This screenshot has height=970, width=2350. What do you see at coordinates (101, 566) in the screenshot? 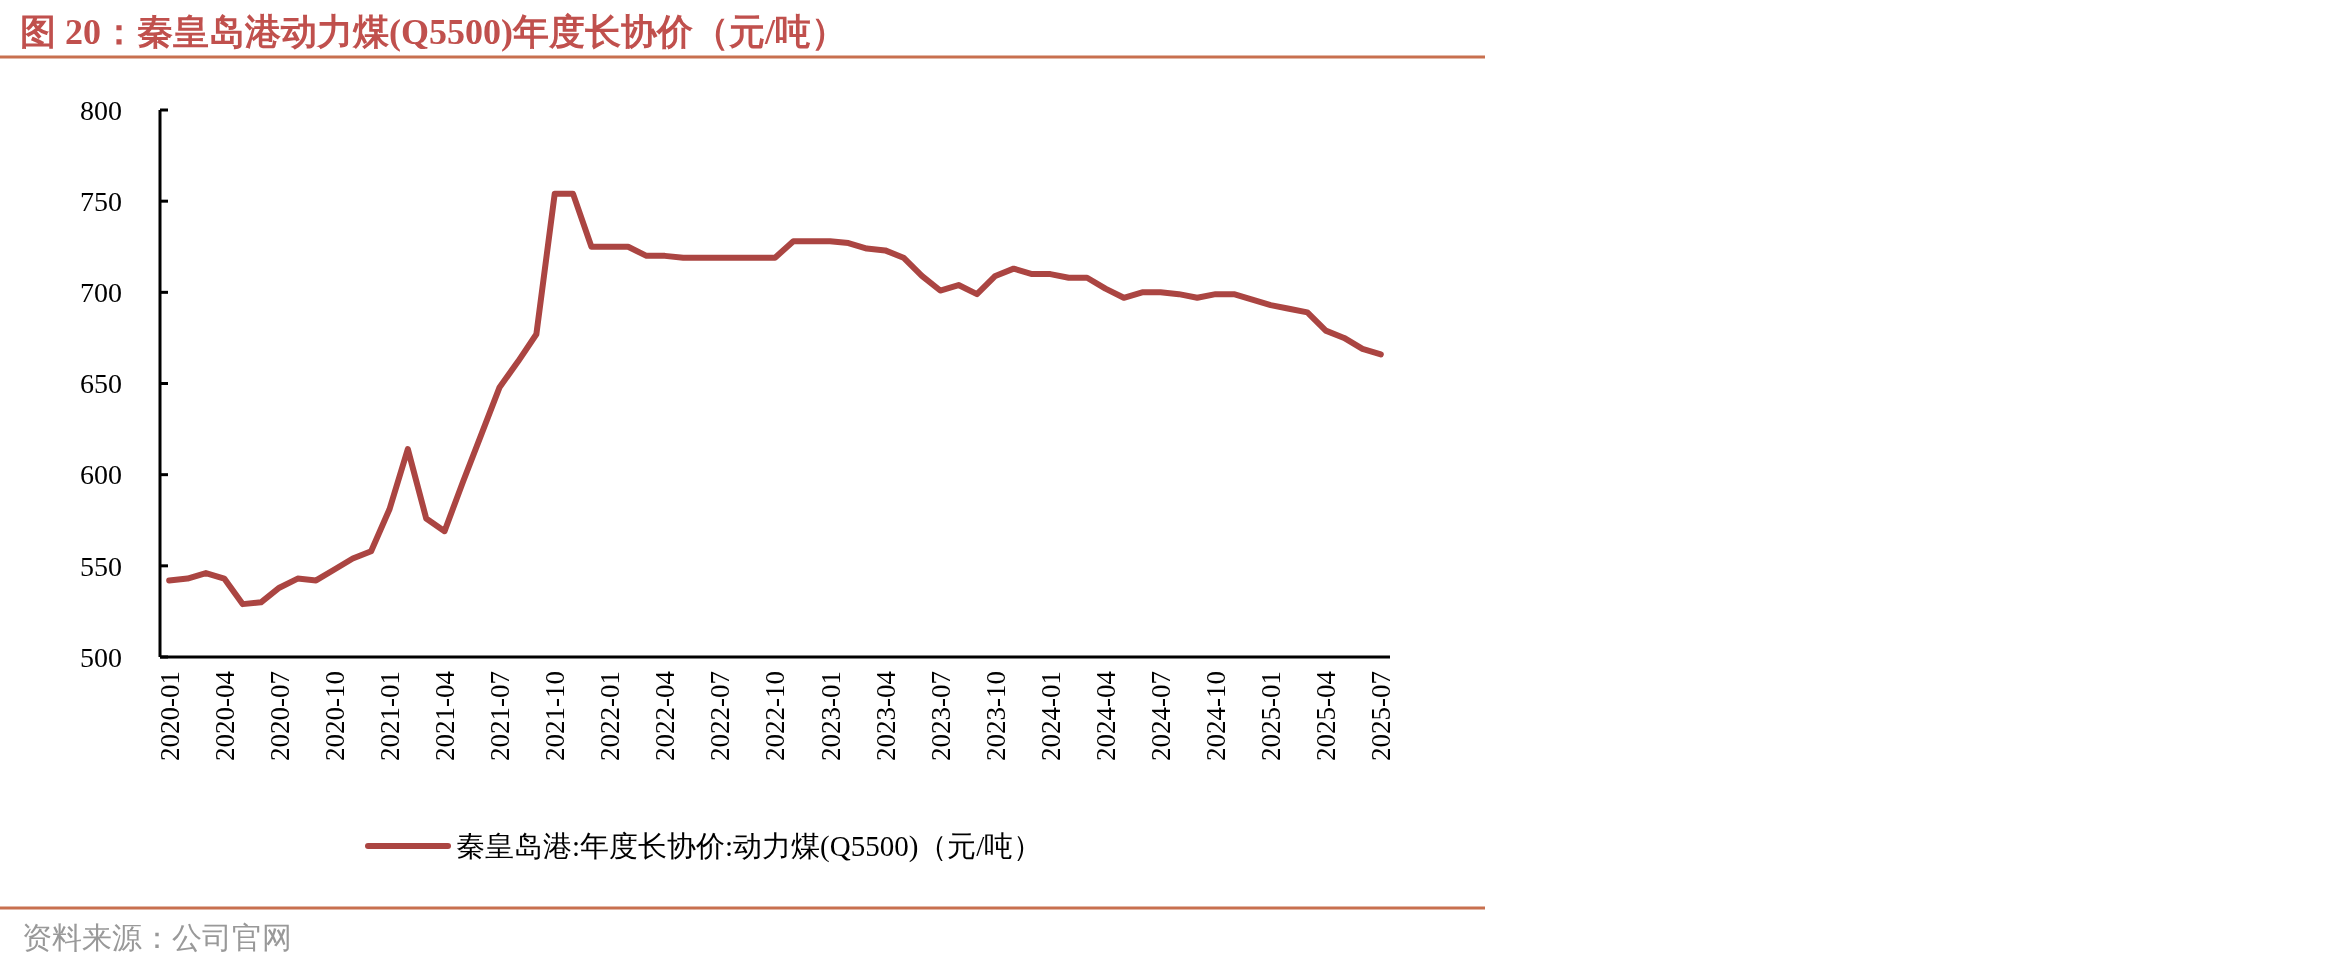
I see `y-tick-label: 550` at bounding box center [101, 566].